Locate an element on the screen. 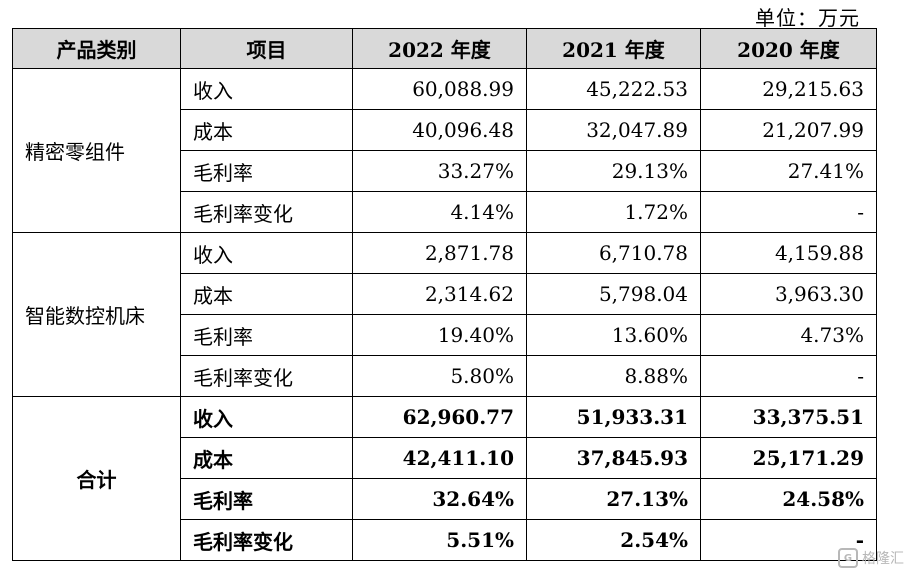 The width and height of the screenshot is (908, 572). header-2021: 2021 年度 is located at coordinates (613, 48).